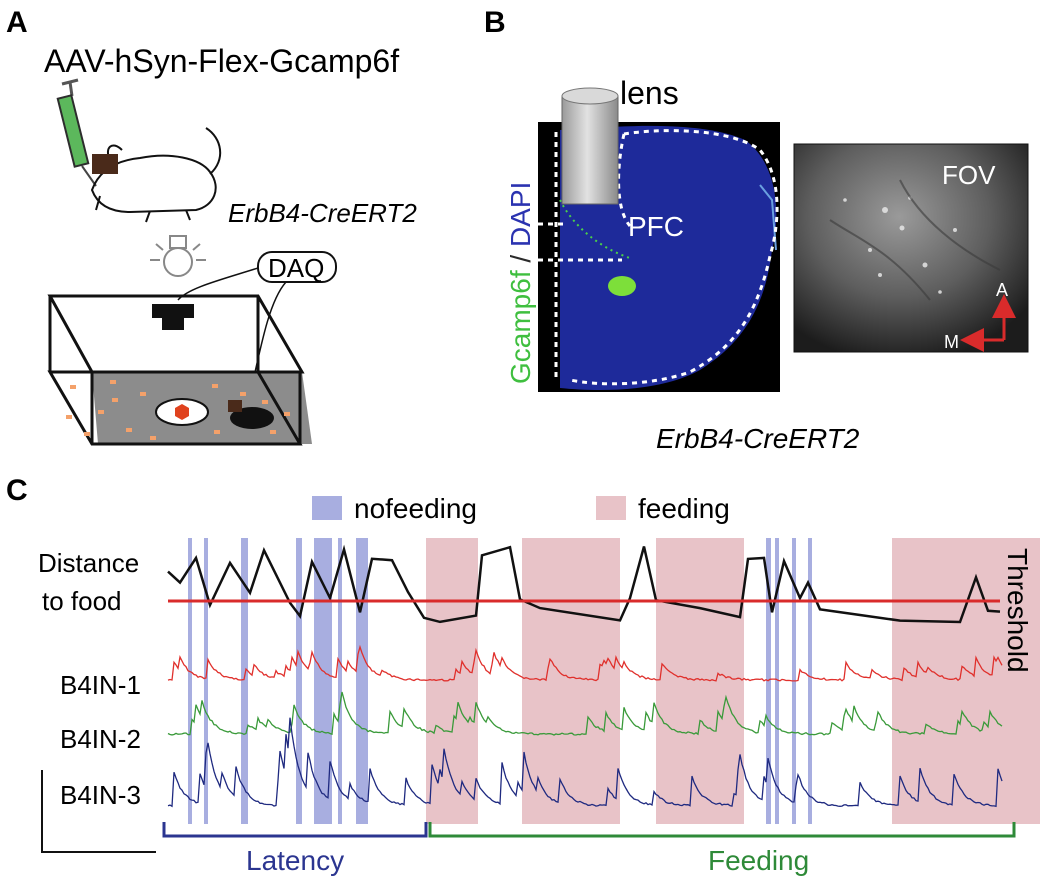 This screenshot has height=884, width=1052. What do you see at coordinates (590, 146) in the screenshot?
I see `lens-cylinder` at bounding box center [590, 146].